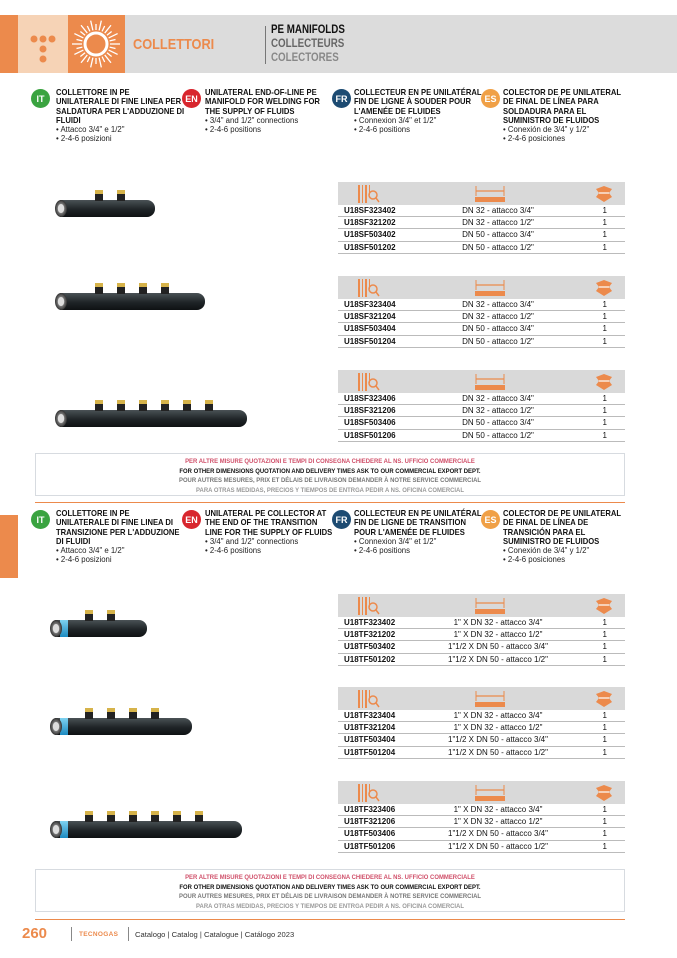 This screenshot has height=958, width=677. I want to click on table-row: U18SF503404 DN 50 - attacco 3/4" 1, so click(481, 329).